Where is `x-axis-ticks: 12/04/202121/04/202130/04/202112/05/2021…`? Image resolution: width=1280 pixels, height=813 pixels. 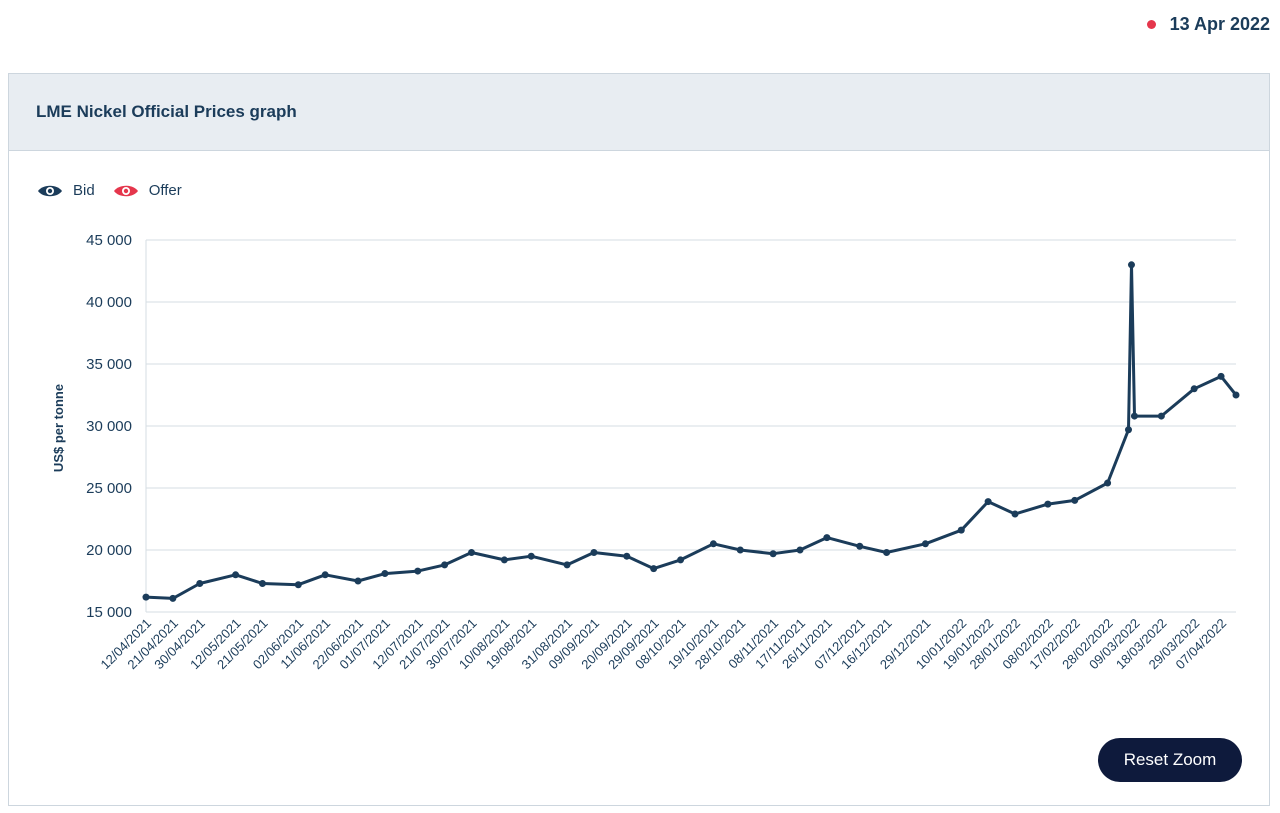 x-axis-ticks: 12/04/202121/04/202130/04/202112/05/2021… is located at coordinates (663, 644).